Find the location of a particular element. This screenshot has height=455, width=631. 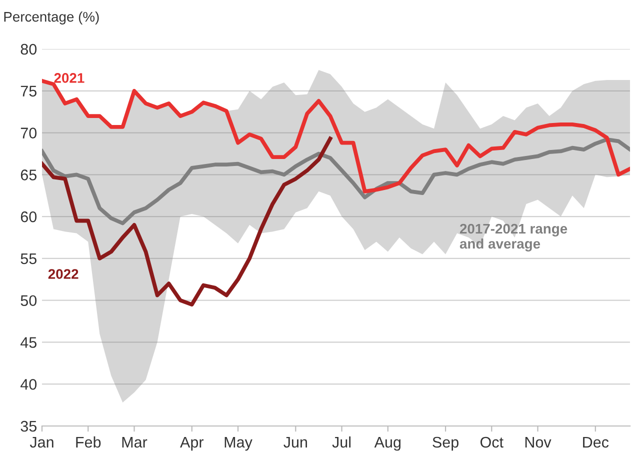

y-tick-label: 45 is located at coordinates (28, 342).